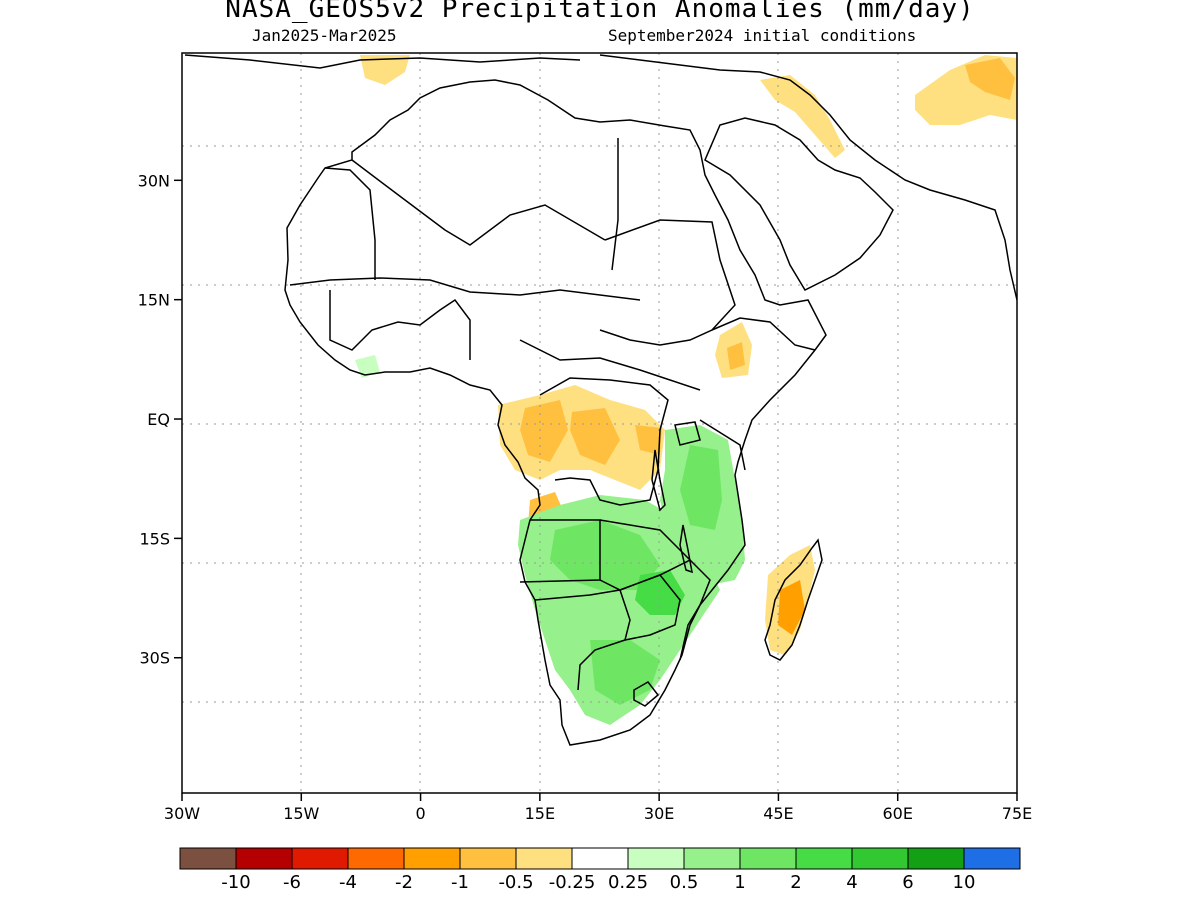 The image size is (1200, 900). I want to click on colorbar-label: 4, so click(851, 882).